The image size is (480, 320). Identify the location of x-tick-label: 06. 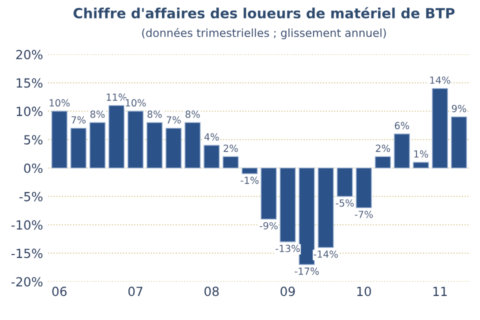
(59, 291).